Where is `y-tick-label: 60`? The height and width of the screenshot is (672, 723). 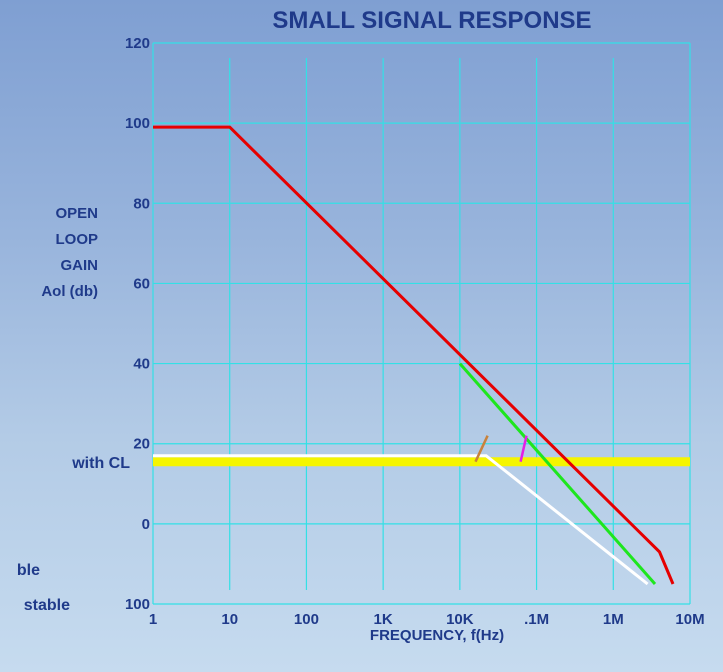 y-tick-label: 60 is located at coordinates (141, 283).